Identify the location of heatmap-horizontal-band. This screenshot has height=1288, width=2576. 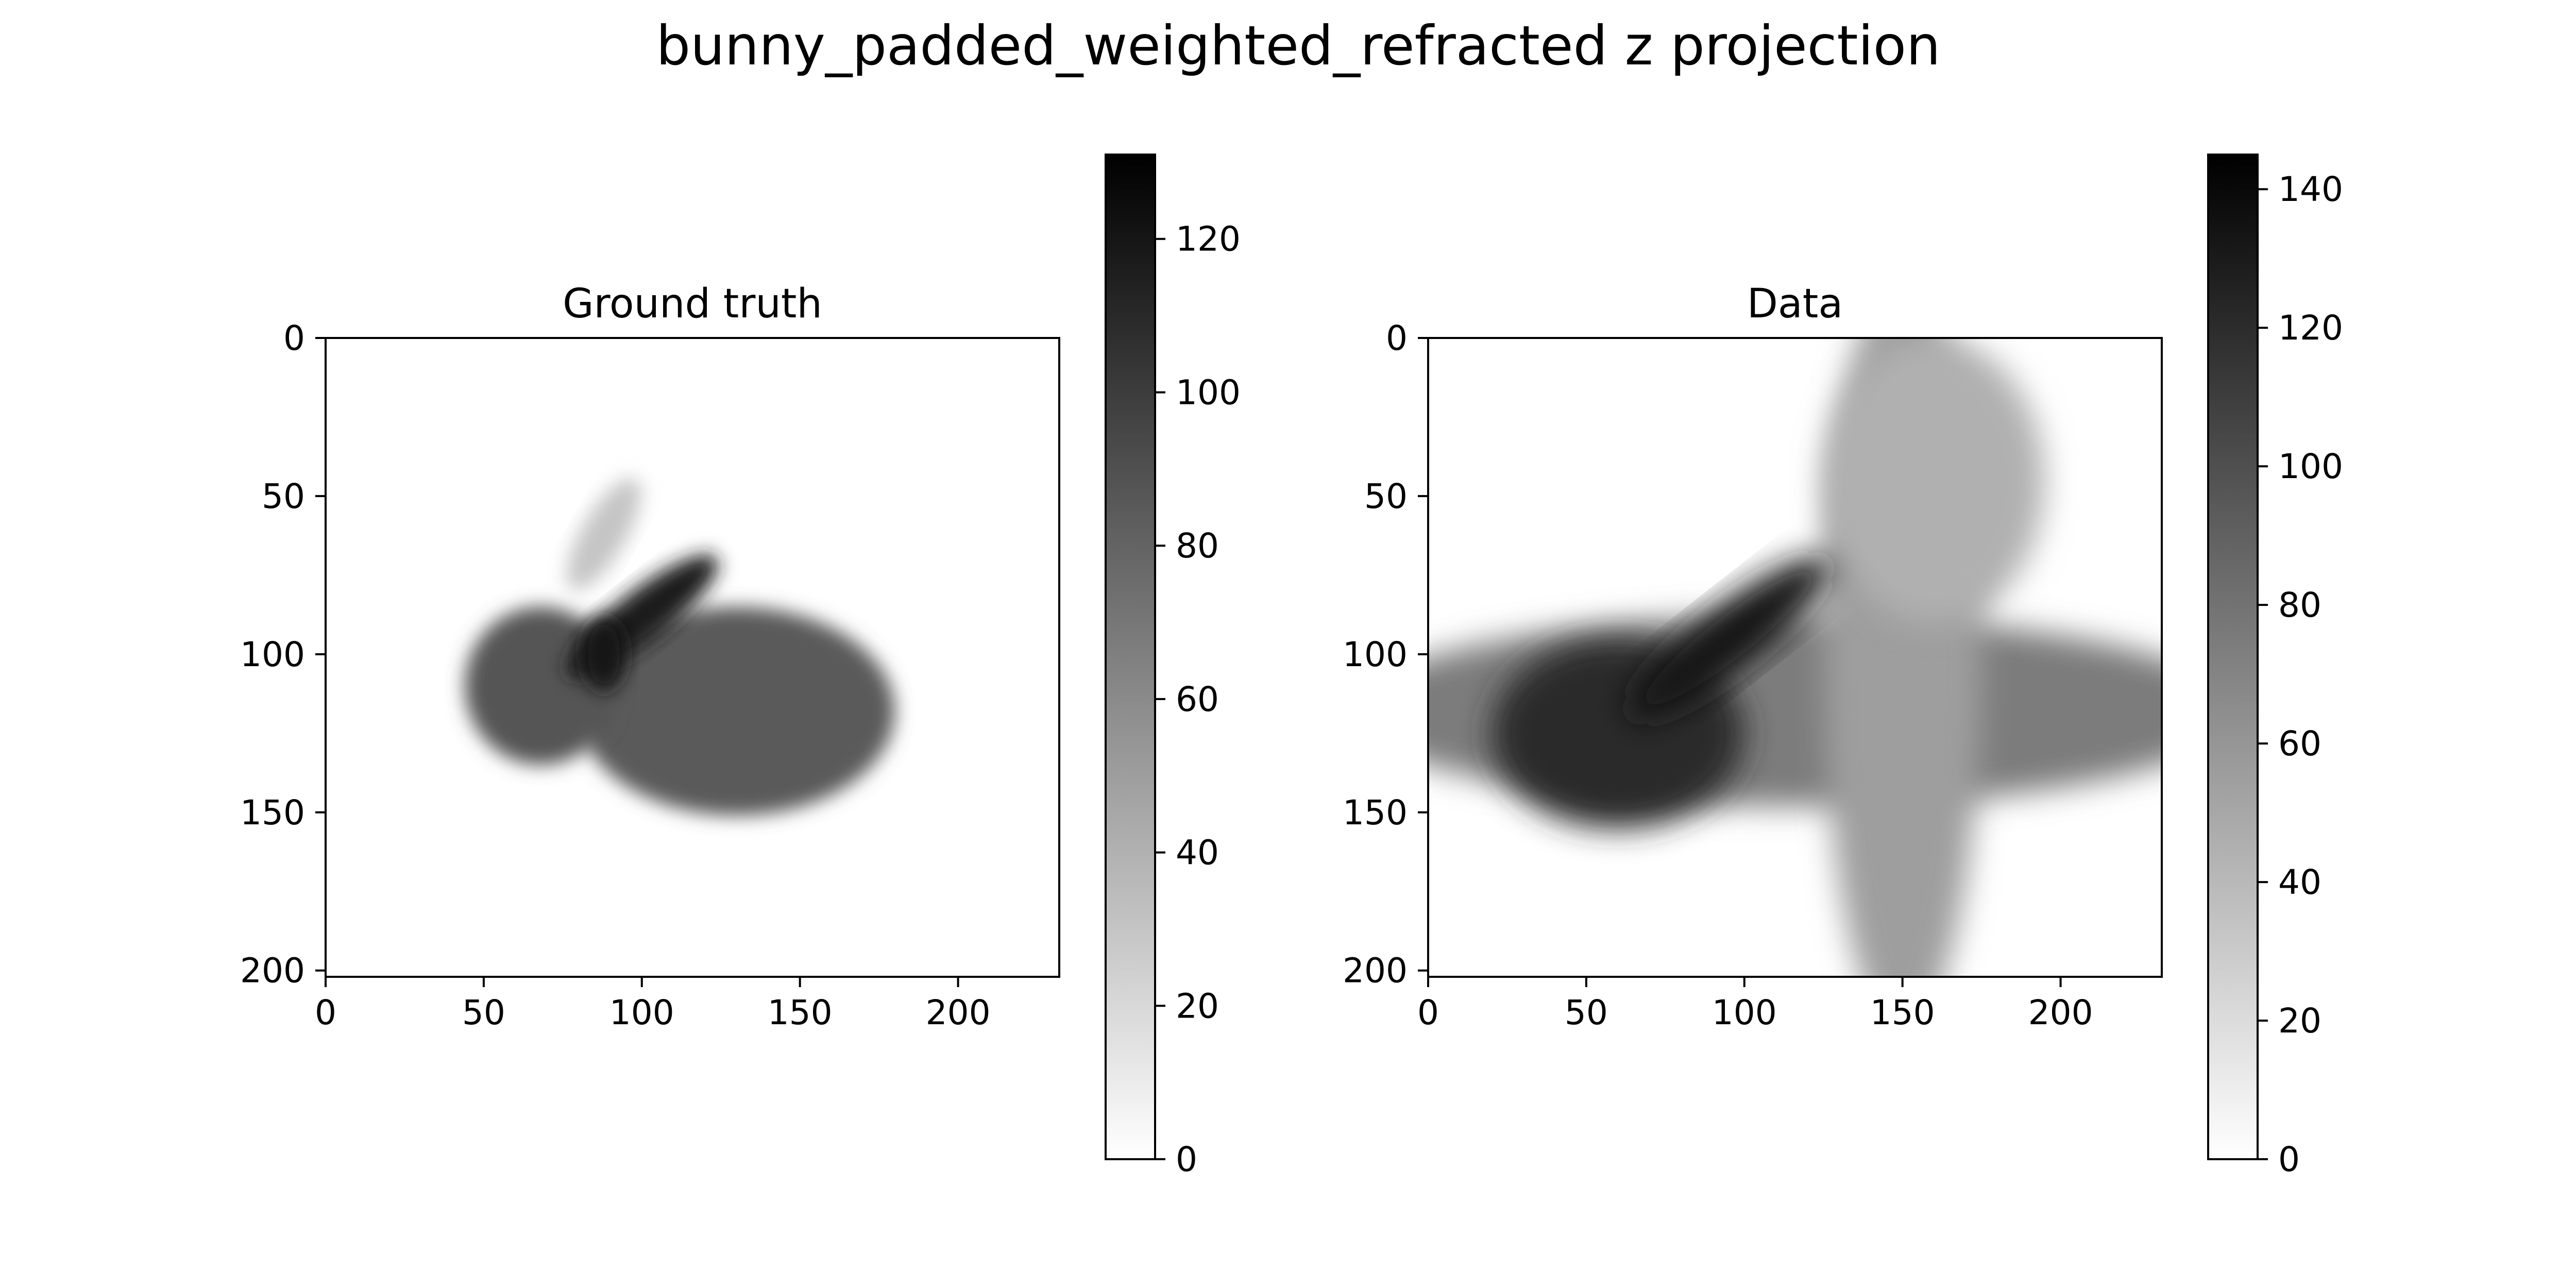
(1795, 711).